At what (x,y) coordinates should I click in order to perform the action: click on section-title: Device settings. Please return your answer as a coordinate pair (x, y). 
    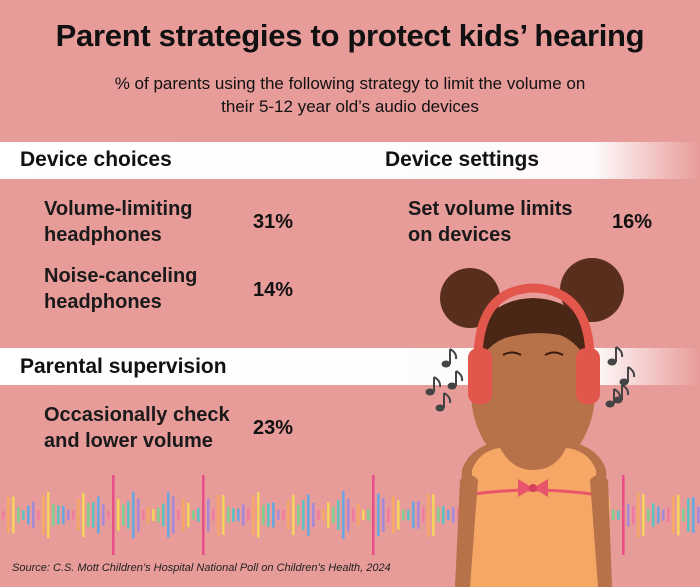
    Looking at the image, I should click on (462, 159).